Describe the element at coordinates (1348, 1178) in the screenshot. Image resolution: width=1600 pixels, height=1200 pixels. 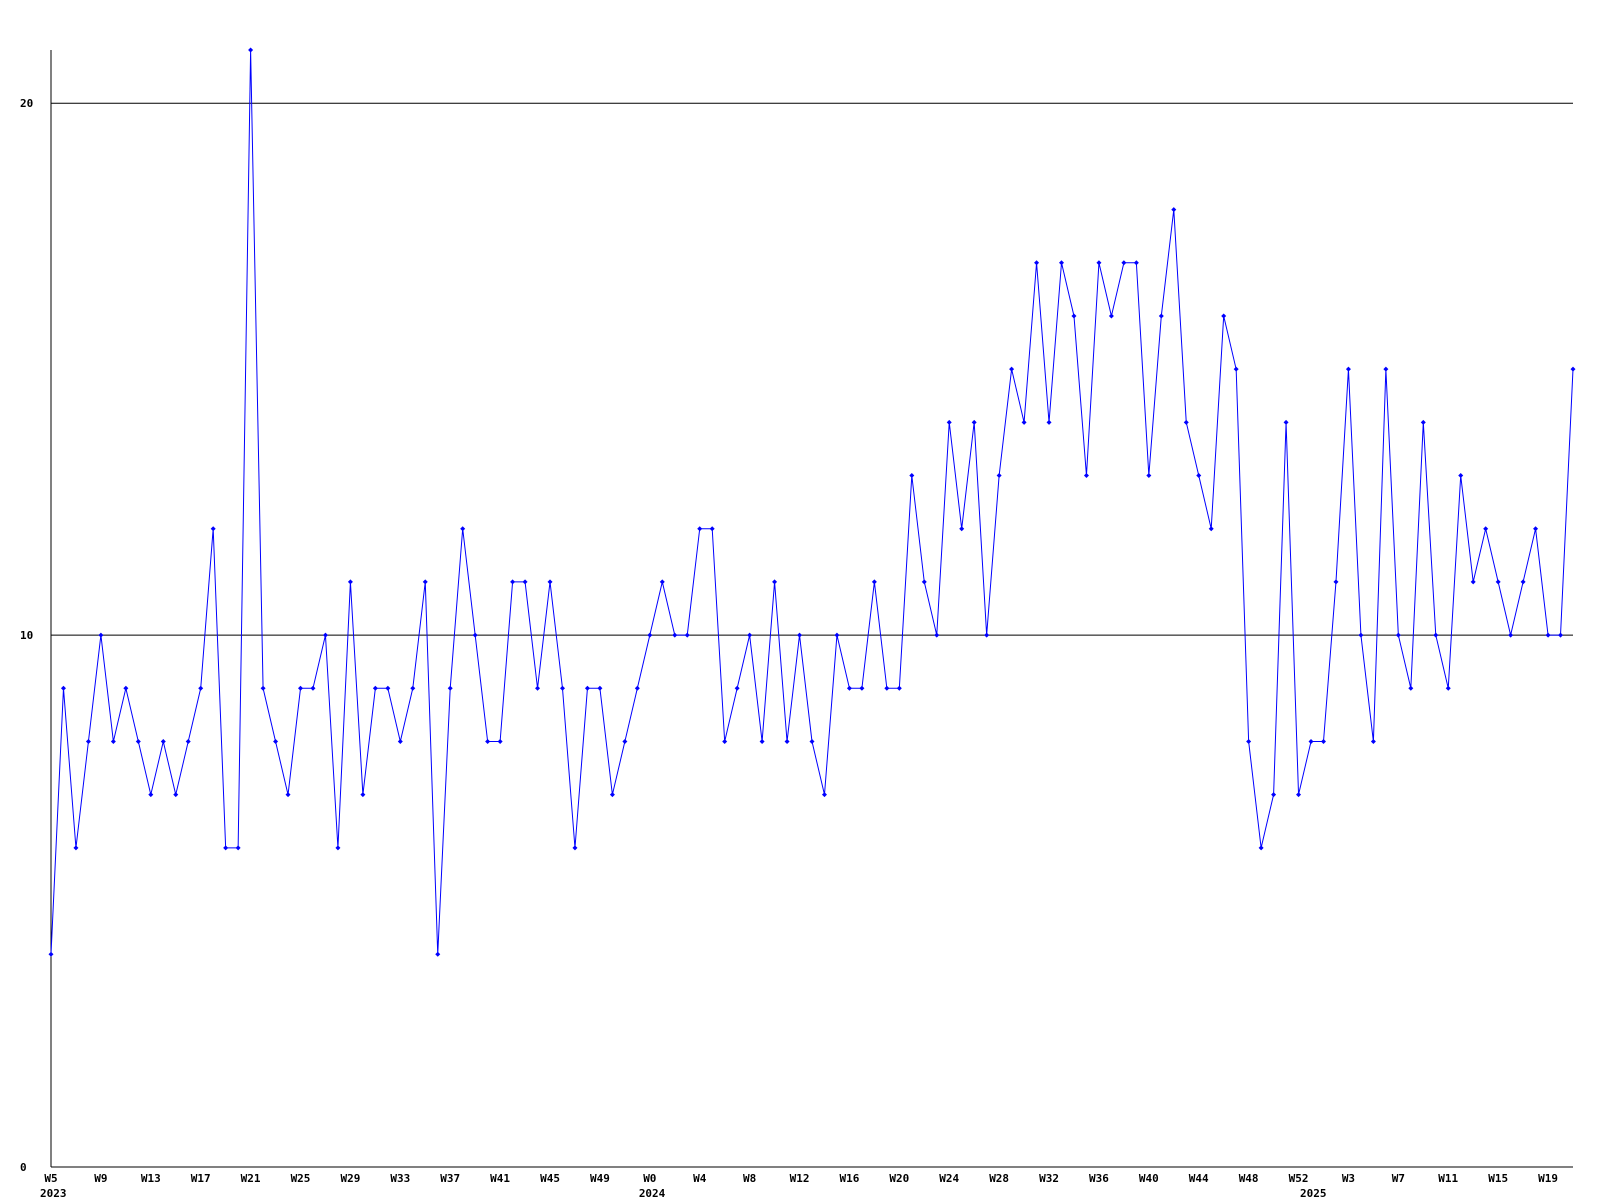
I see `x-tick-label: W3` at that location.